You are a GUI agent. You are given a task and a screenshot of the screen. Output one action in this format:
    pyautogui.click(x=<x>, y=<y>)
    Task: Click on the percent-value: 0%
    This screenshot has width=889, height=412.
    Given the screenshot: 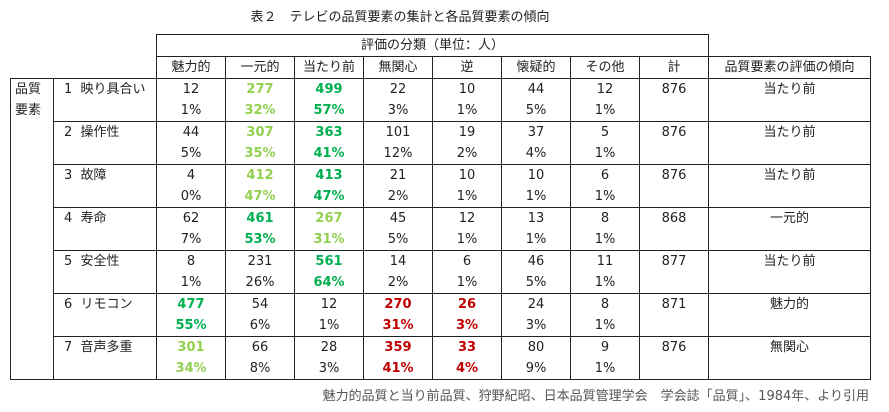 What is the action you would take?
    pyautogui.click(x=191, y=196)
    